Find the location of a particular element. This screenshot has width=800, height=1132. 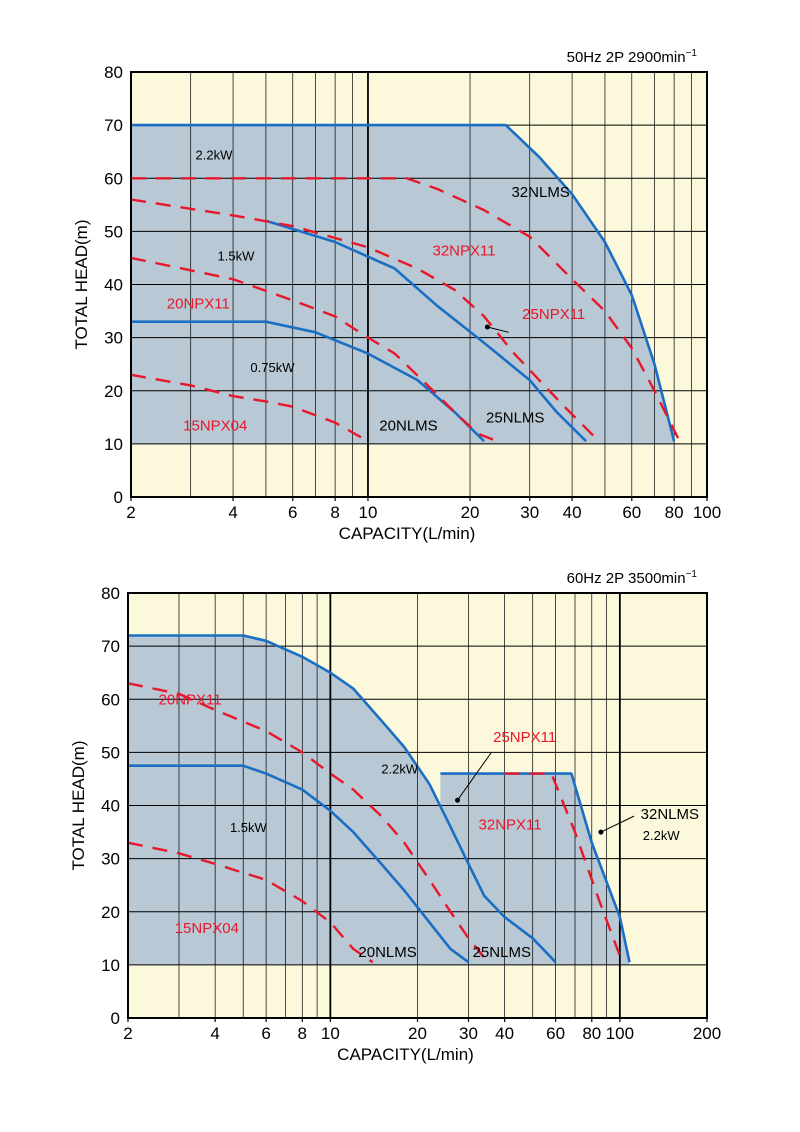

series-label-3: 32NLMS is located at coordinates (670, 814).